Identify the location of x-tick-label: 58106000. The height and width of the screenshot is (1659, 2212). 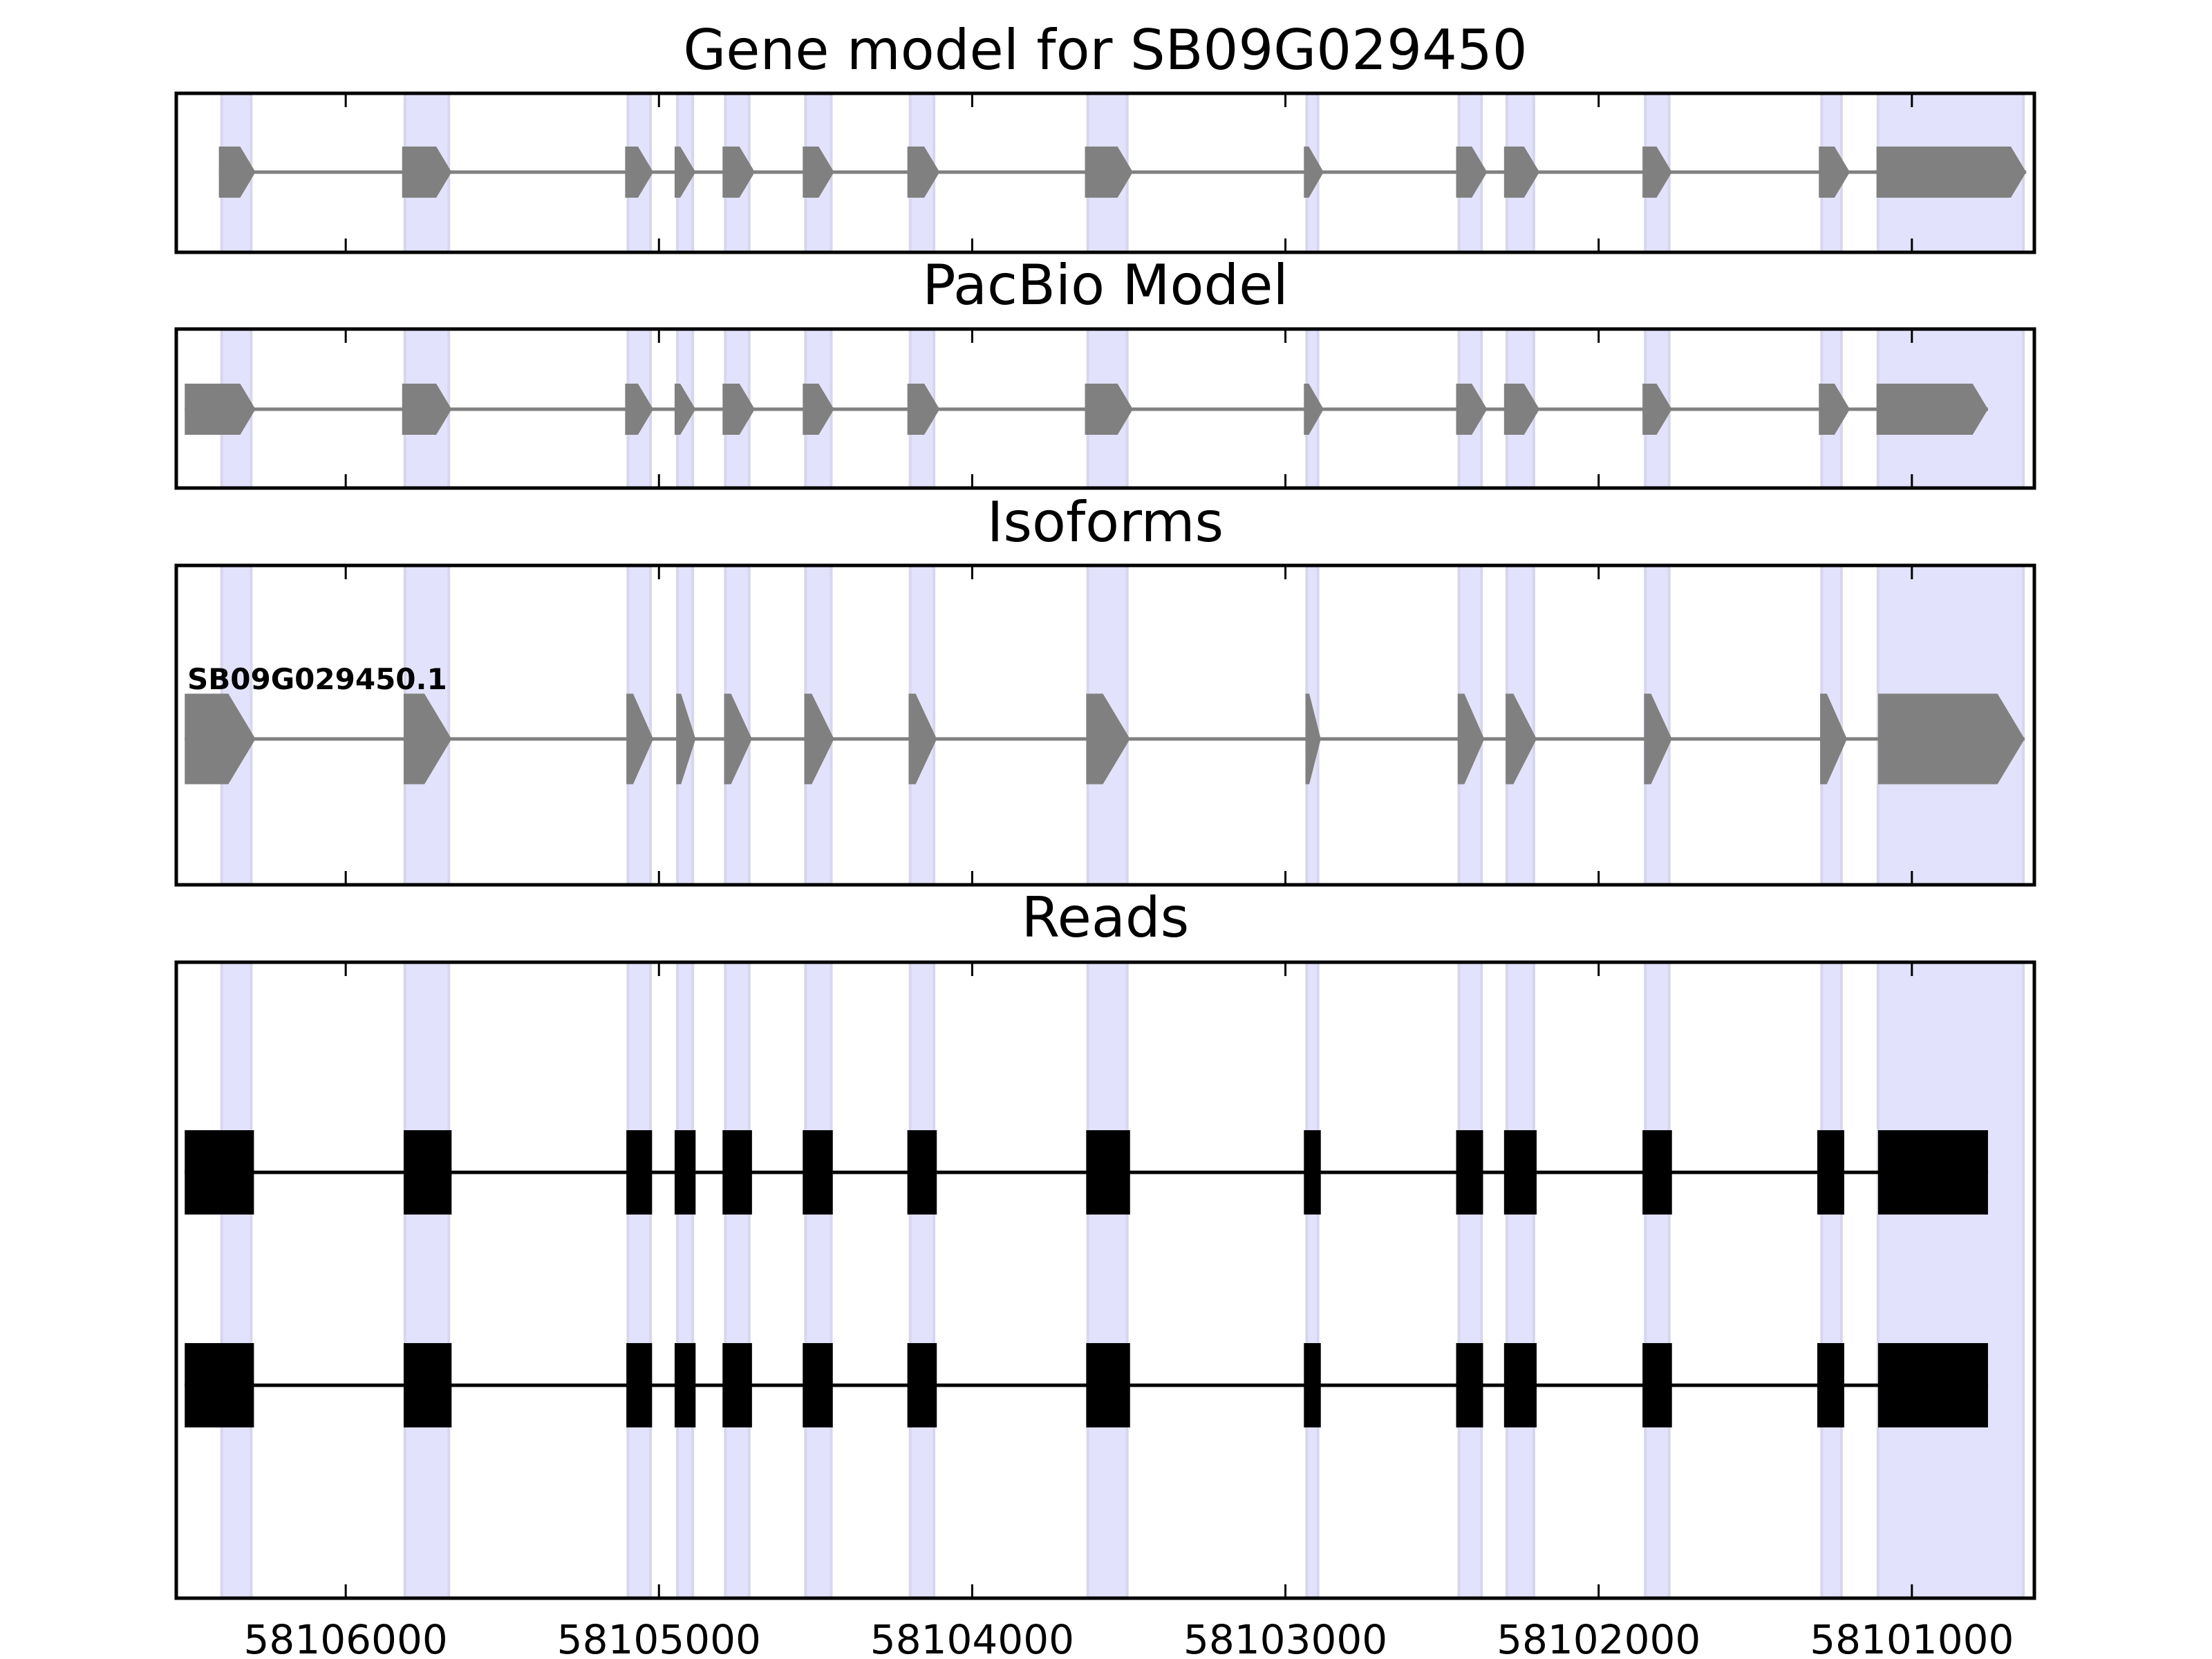
(346, 1638).